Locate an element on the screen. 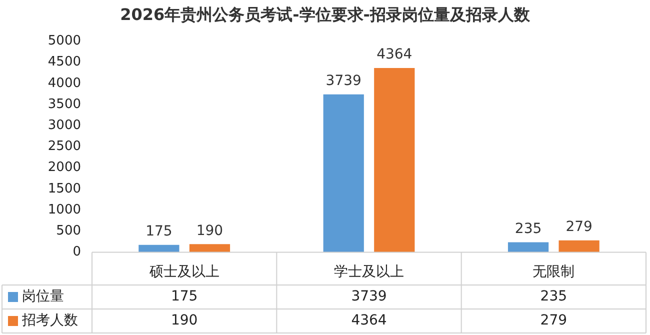  y-tick-label: 4500 is located at coordinates (64, 62).